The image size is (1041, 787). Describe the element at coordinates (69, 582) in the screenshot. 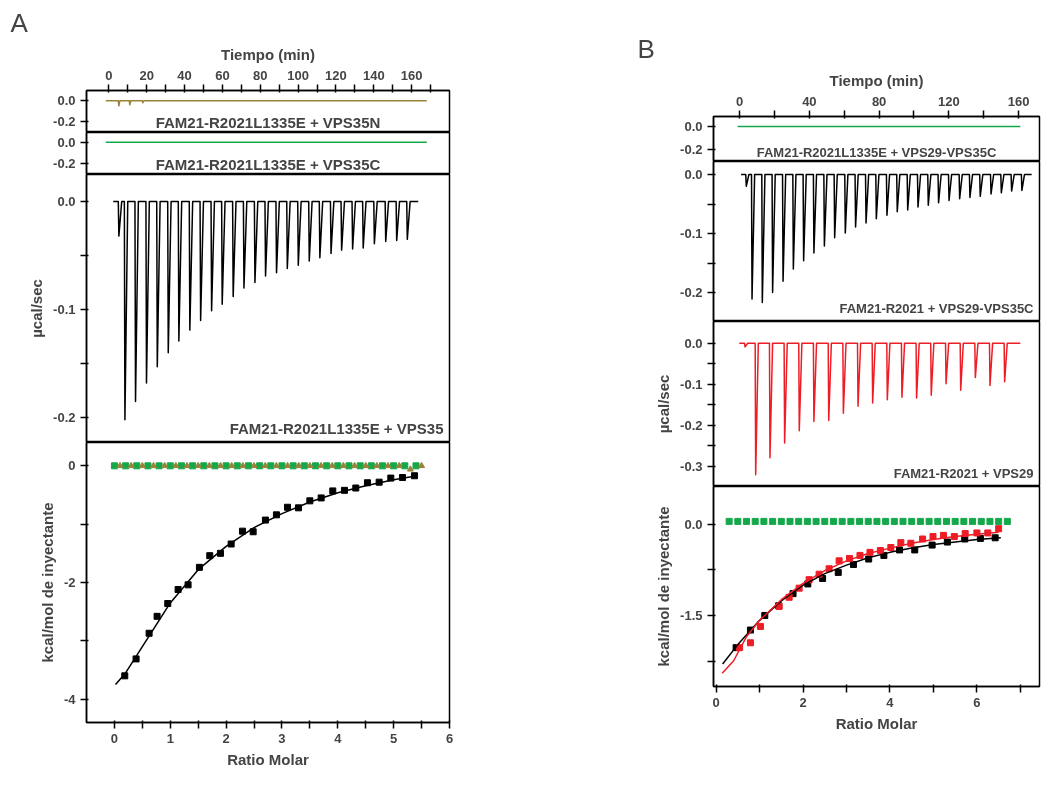

I see `y-tick-label: -2` at that location.